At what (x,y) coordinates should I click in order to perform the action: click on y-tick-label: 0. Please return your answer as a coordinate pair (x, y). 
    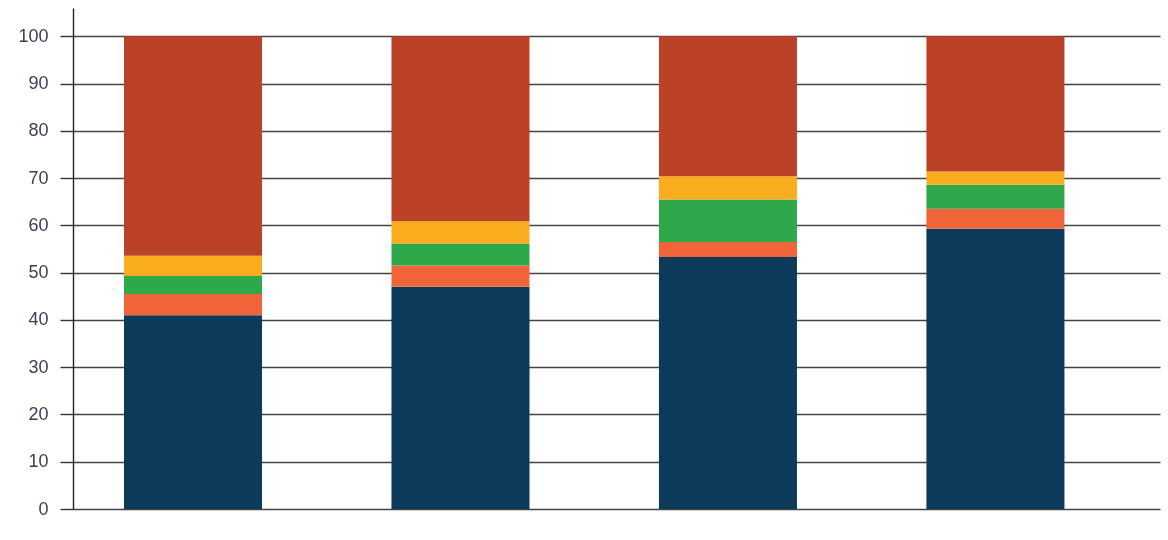
    Looking at the image, I should click on (43, 508).